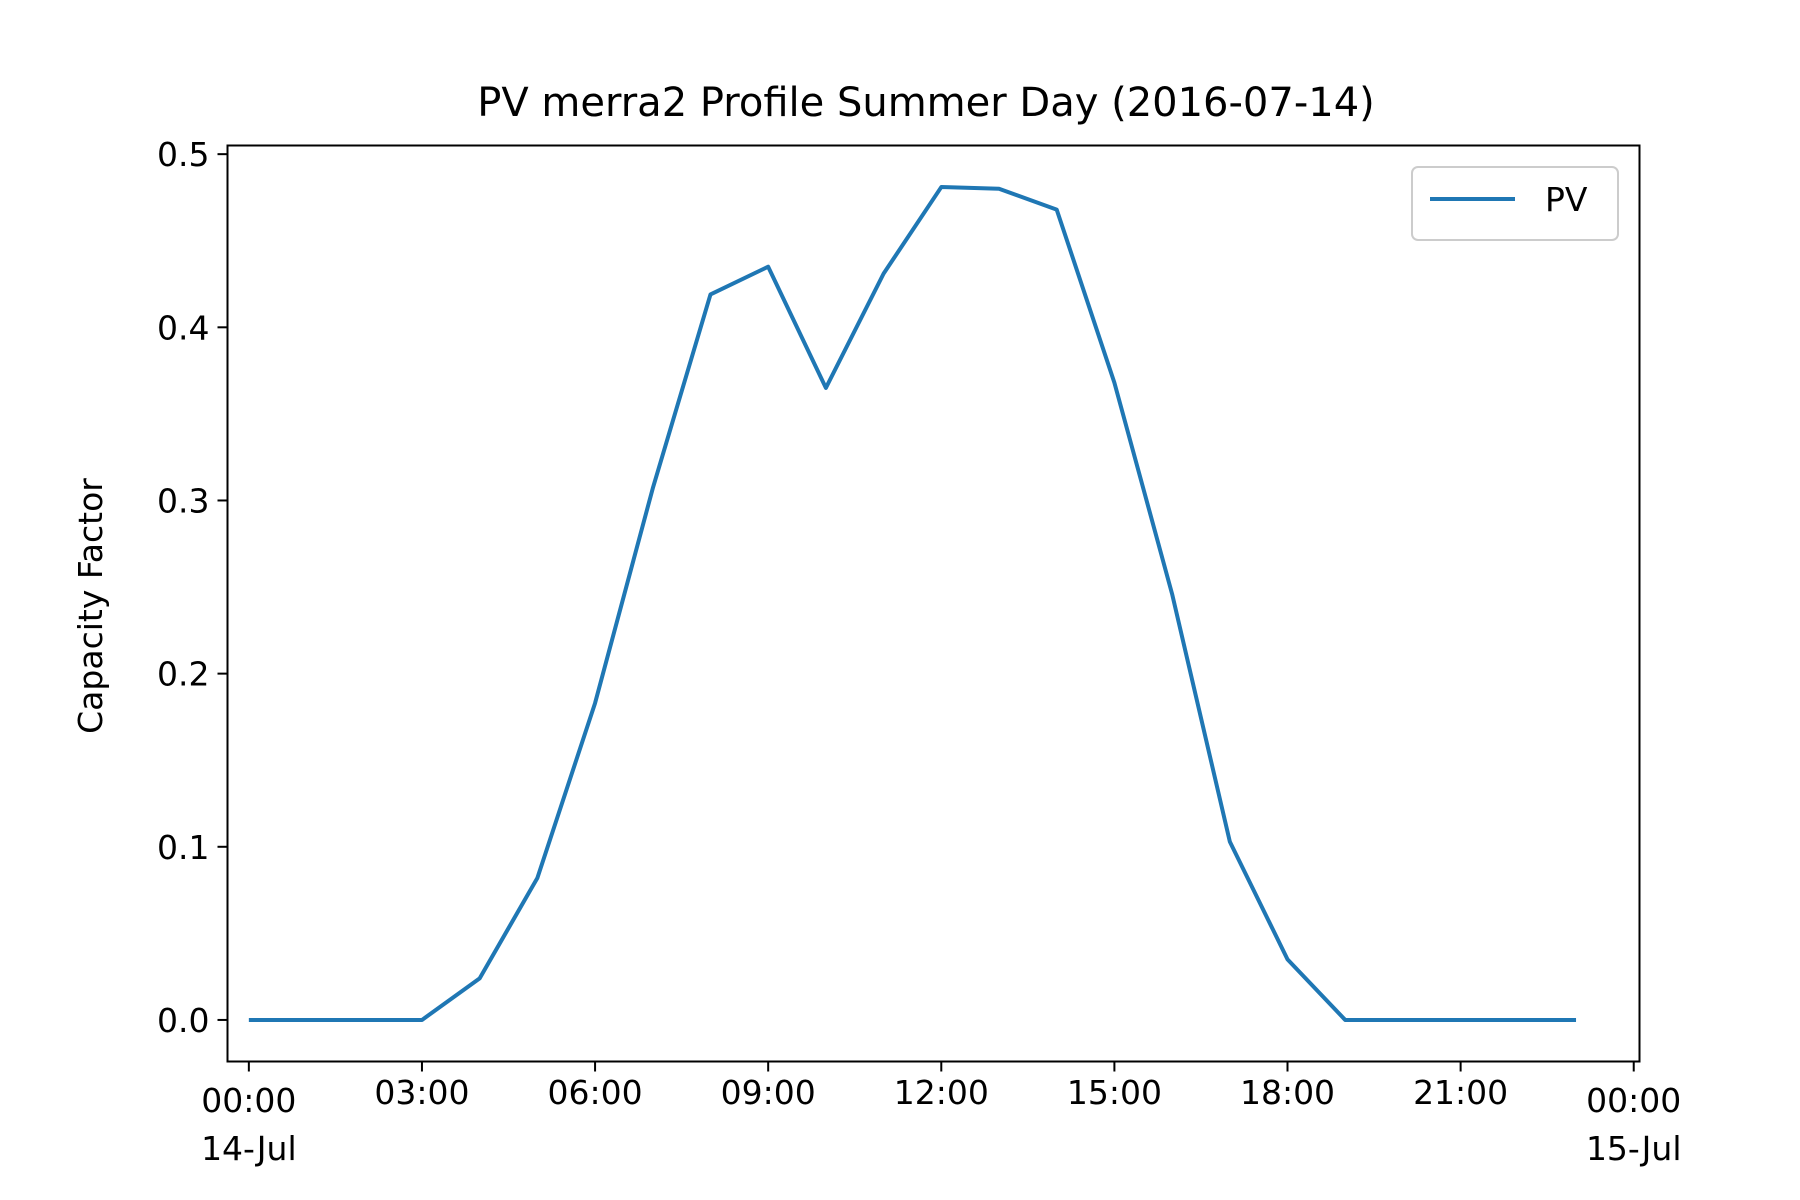 The width and height of the screenshot is (1800, 1200). What do you see at coordinates (1634, 1148) in the screenshot?
I see `x-tick-label-date: 15-Jul` at bounding box center [1634, 1148].